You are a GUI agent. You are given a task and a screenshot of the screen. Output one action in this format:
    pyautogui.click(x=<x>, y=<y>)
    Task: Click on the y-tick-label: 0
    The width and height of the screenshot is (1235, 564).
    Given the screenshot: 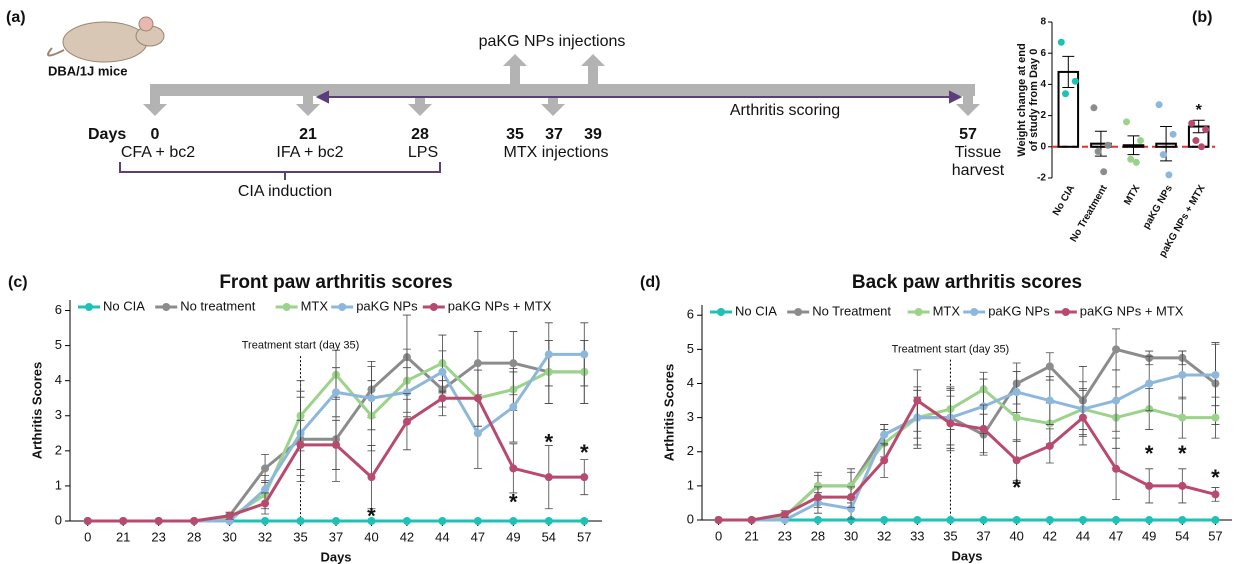 What is the action you would take?
    pyautogui.click(x=58, y=519)
    